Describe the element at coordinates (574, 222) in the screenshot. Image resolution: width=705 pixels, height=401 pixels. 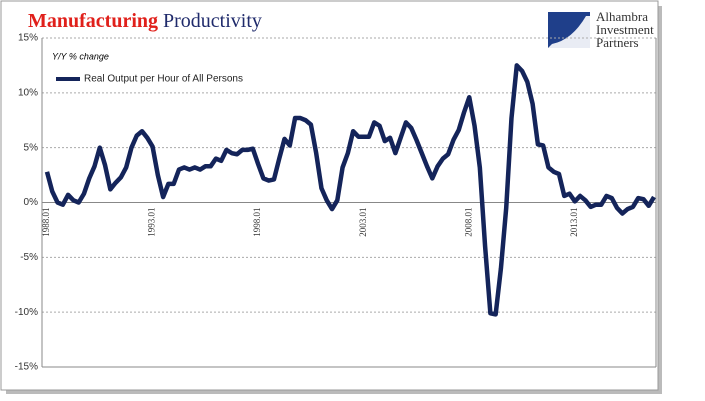
I see `x-tick-label: 2013.01` at that location.